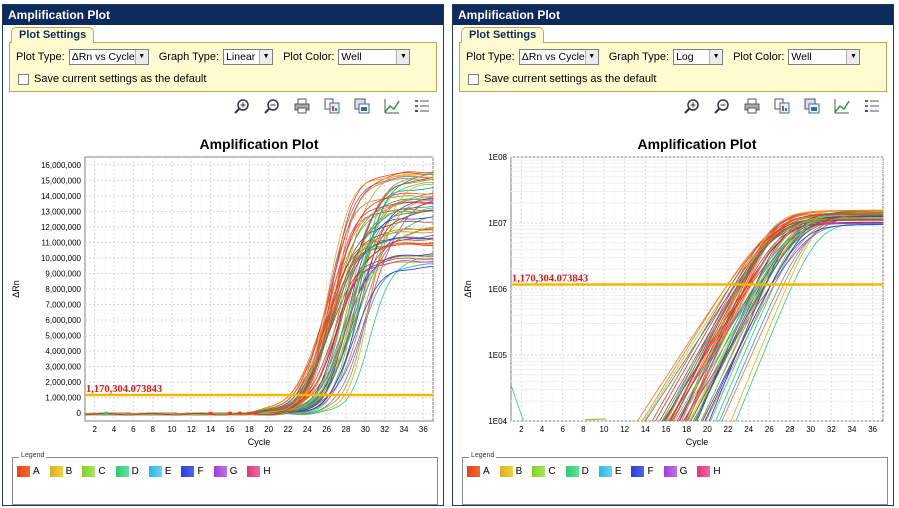 The image size is (899, 508). Describe the element at coordinates (172, 429) in the screenshot. I see `x-tick-label: 10` at that location.